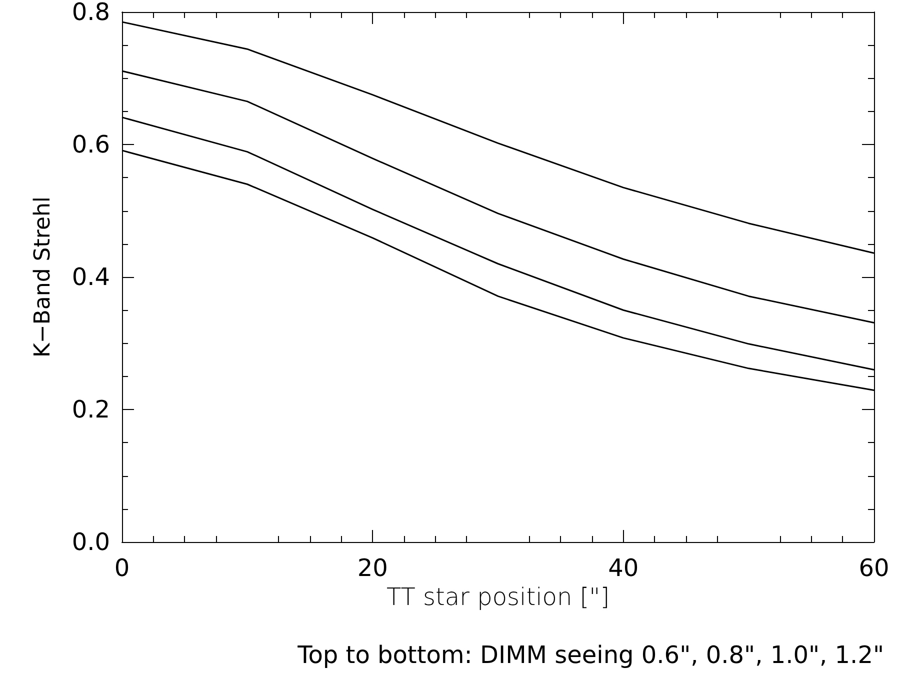 Image resolution: width=898 pixels, height=675 pixels. What do you see at coordinates (122, 568) in the screenshot?
I see `x-tick-label: 0` at bounding box center [122, 568].